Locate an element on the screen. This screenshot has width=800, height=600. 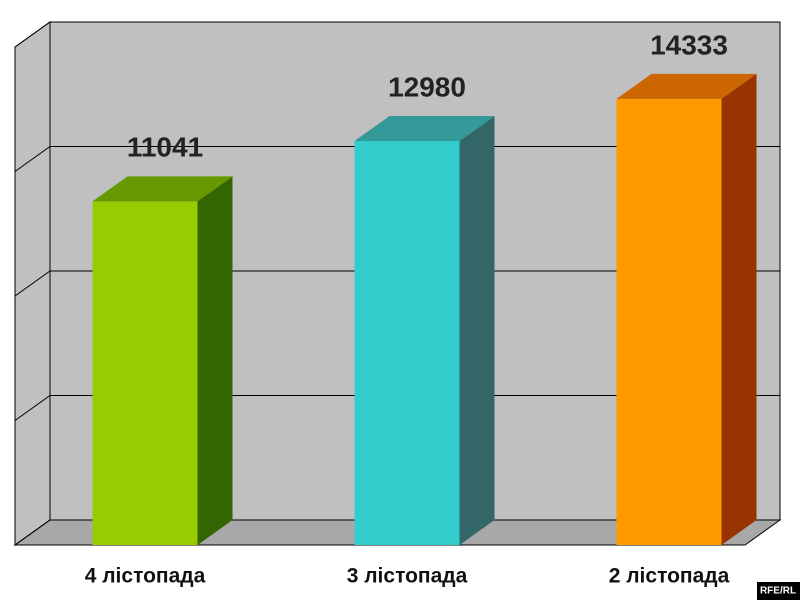
x-tick-label: 2 лістопада is located at coordinates (669, 576).